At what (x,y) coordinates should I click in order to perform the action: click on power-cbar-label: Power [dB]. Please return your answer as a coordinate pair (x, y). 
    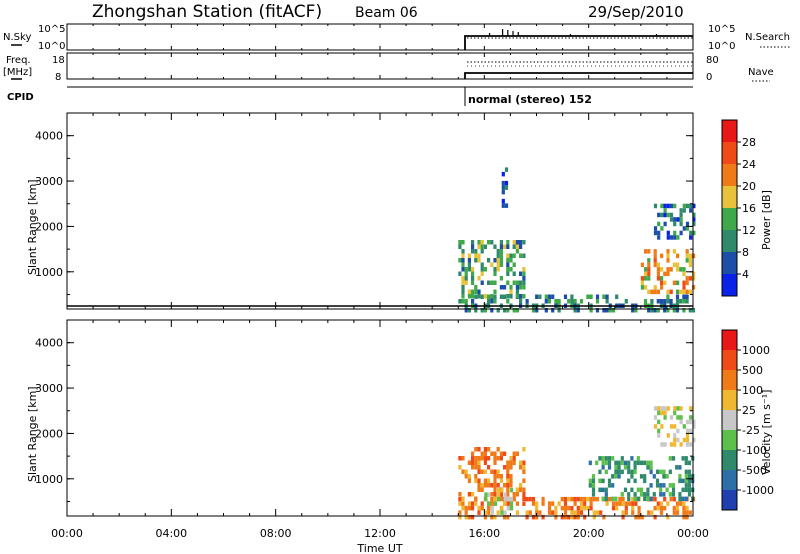
    Looking at the image, I should click on (766, 220).